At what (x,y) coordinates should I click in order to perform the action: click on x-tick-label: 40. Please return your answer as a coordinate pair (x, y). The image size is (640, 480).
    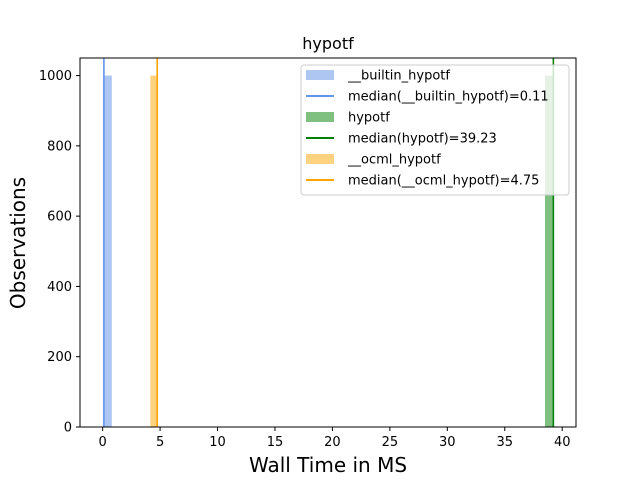
    Looking at the image, I should click on (562, 442).